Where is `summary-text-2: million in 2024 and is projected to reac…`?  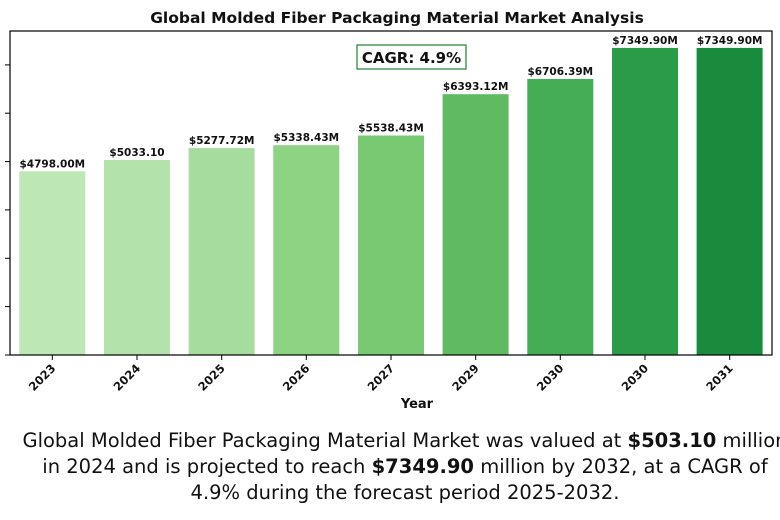
summary-text-2: million in 2024 and is projected to reac… is located at coordinates (411, 453).